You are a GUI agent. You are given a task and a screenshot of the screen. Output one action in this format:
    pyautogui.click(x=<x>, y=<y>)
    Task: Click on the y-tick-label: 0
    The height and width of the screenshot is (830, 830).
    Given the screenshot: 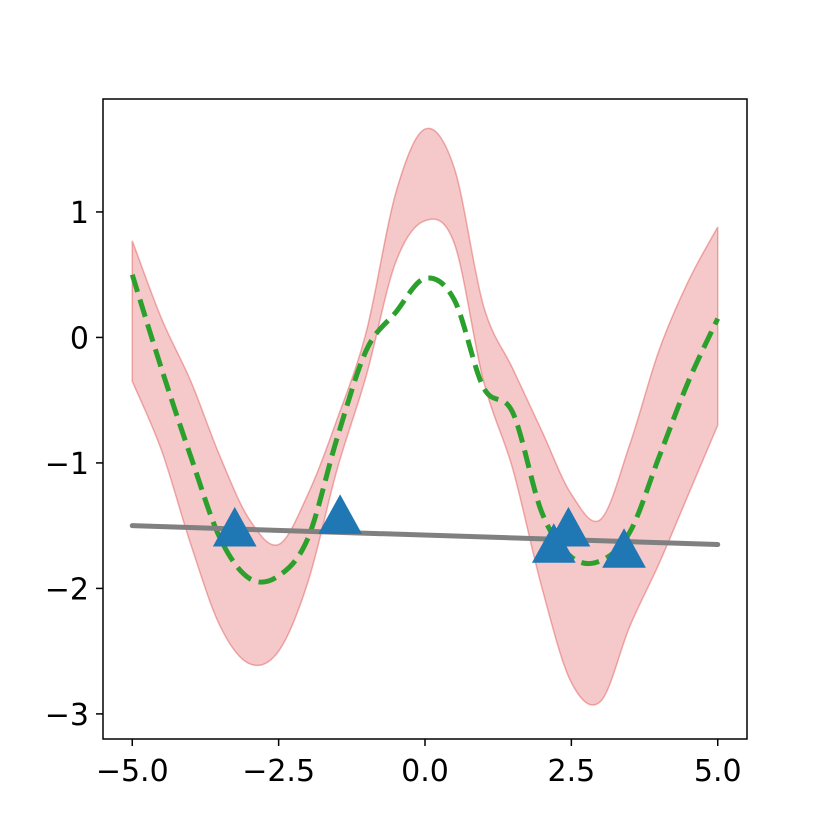 What is the action you would take?
    pyautogui.click(x=79, y=338)
    